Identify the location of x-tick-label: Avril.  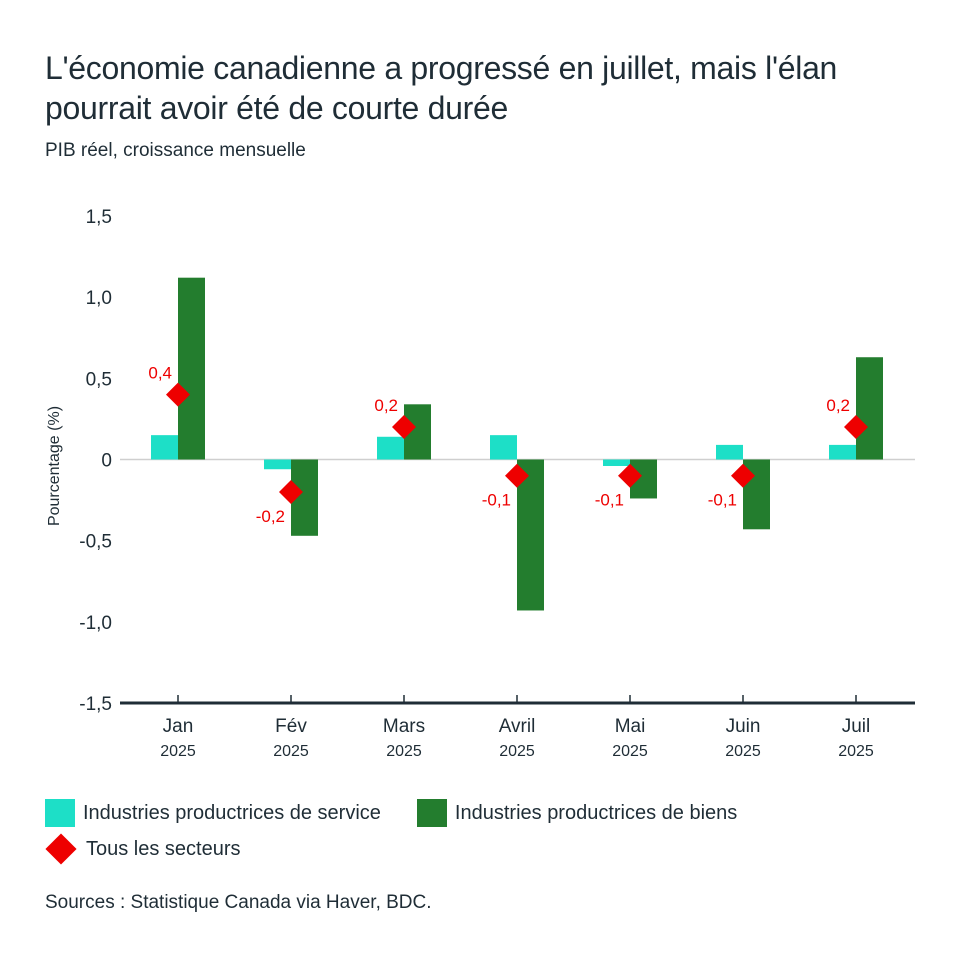
(517, 726).